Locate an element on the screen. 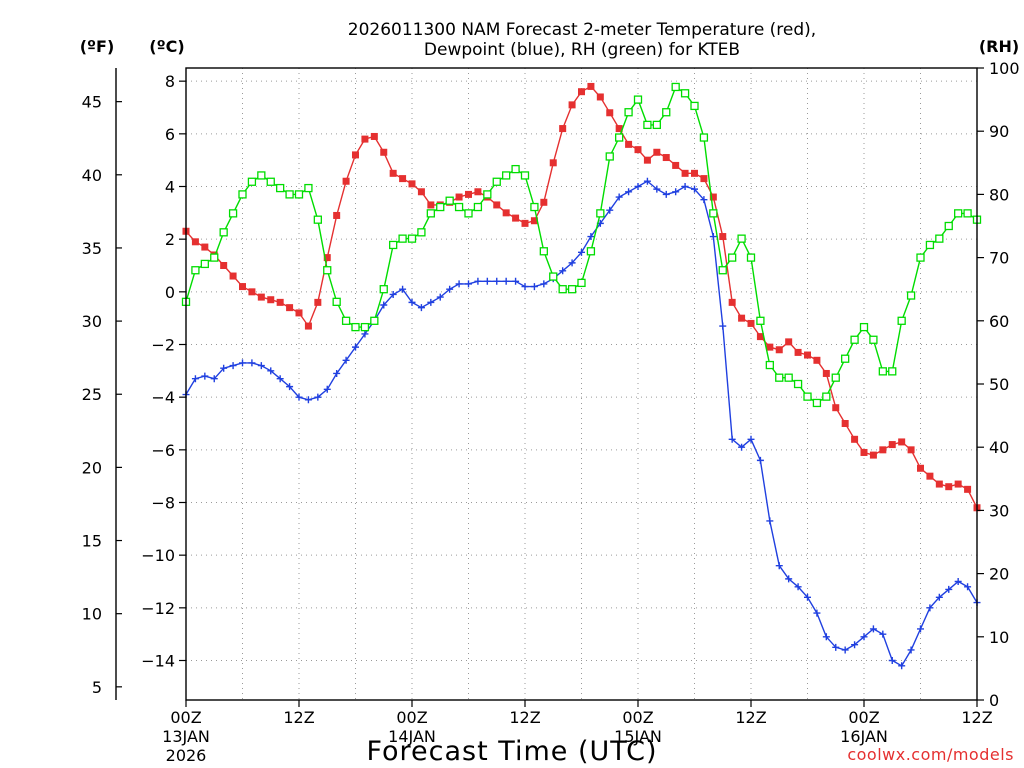  fahrenheit-tick-label: 40 is located at coordinates (92, 175).